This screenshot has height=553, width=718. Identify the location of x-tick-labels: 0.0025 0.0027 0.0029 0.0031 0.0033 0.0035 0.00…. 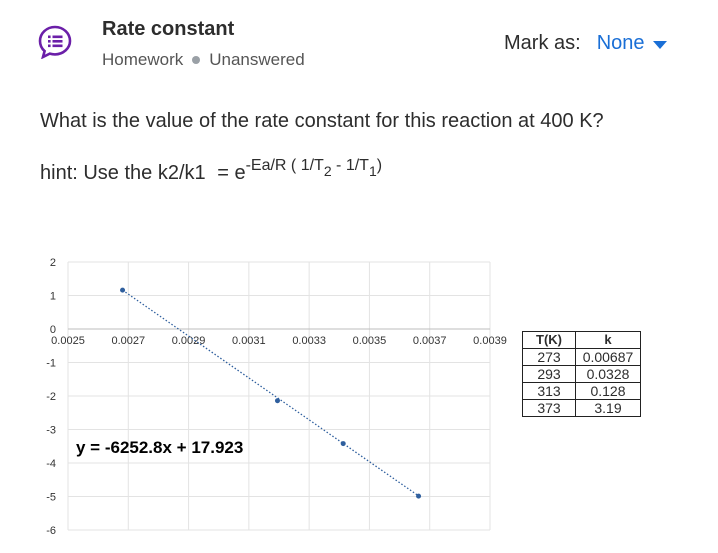
(279, 341).